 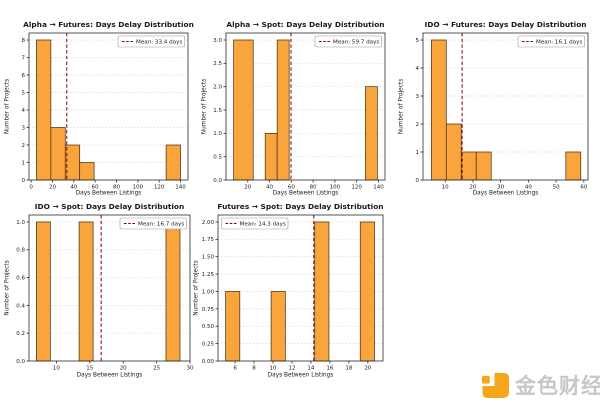 I want to click on x-tick-label: 8, so click(x=254, y=369).